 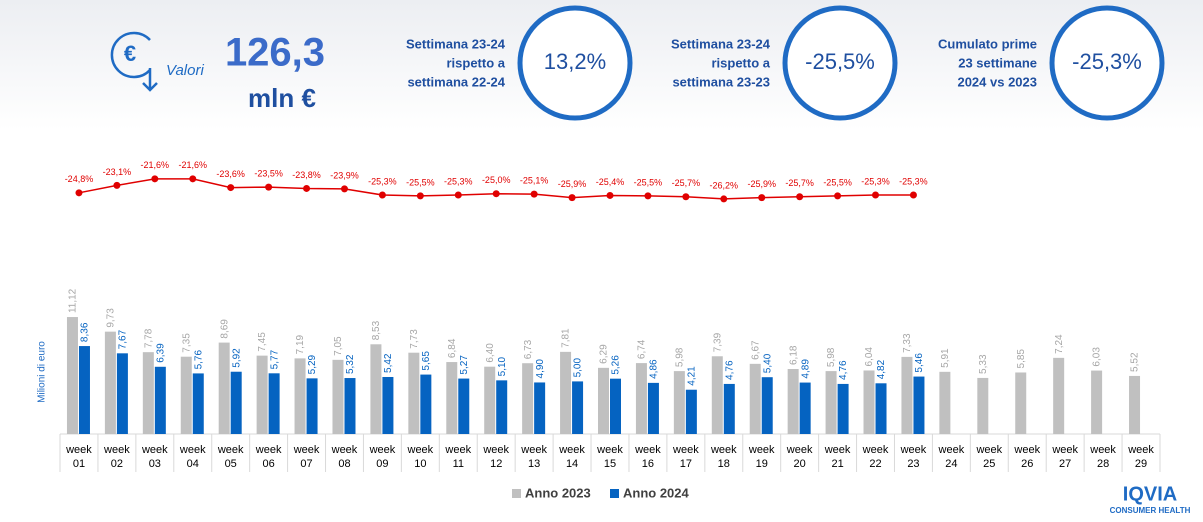 I want to click on data-label: 7,35, so click(x=186, y=343).